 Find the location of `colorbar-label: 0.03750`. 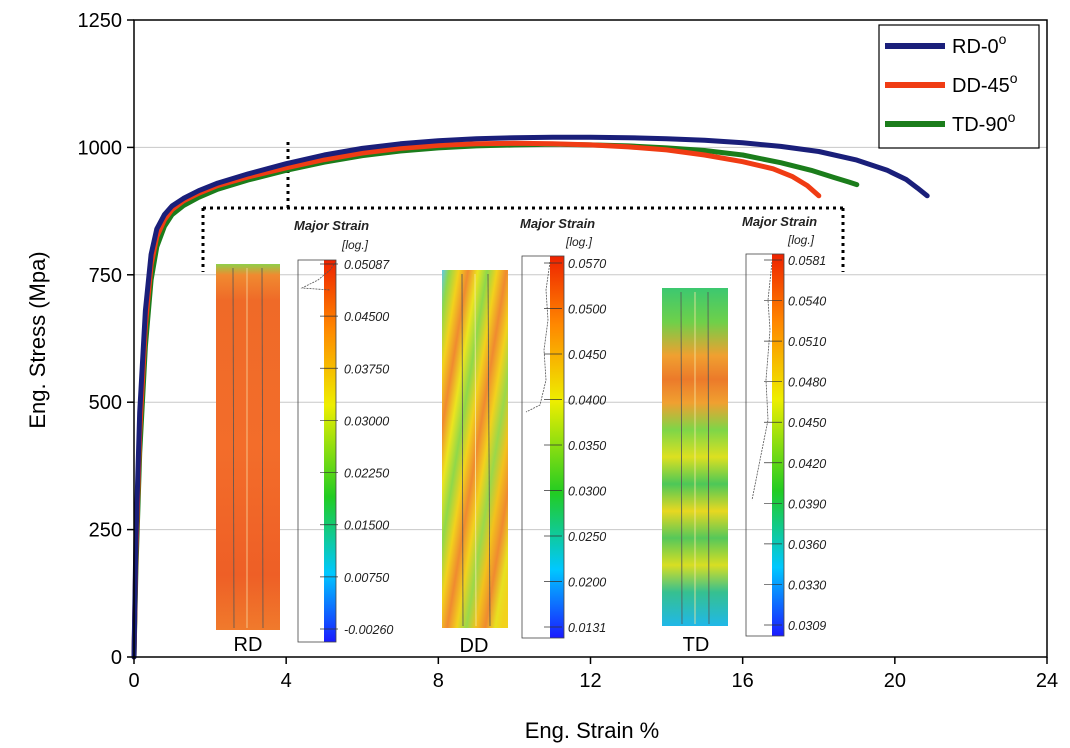

colorbar-label: 0.03750 is located at coordinates (366, 369).